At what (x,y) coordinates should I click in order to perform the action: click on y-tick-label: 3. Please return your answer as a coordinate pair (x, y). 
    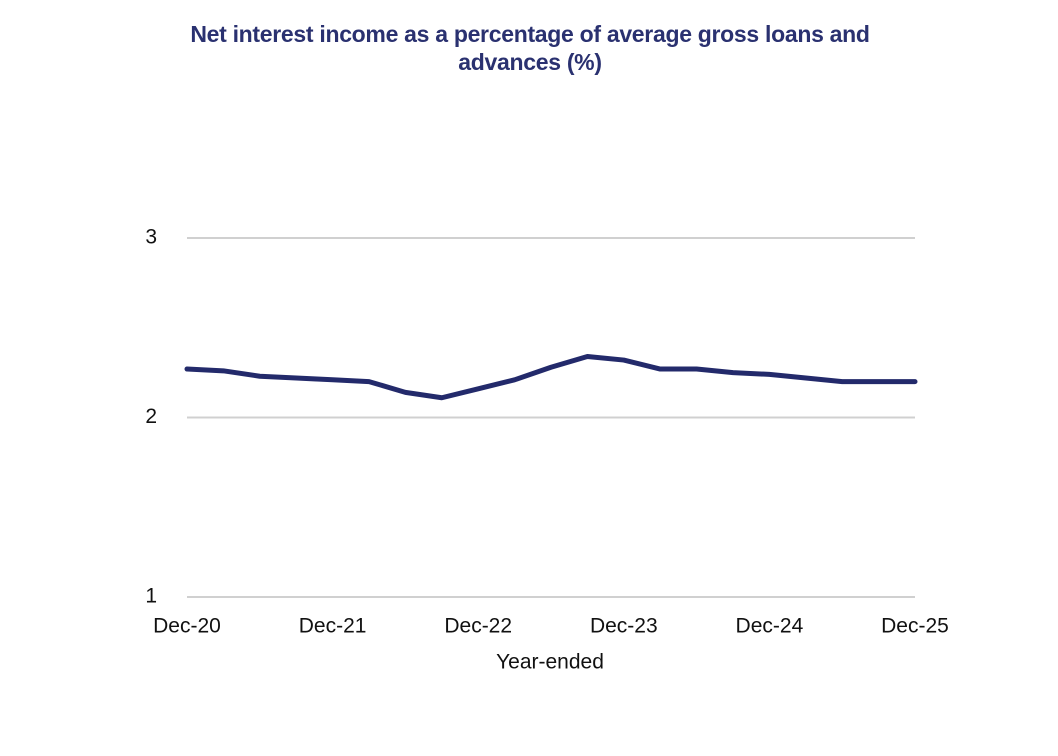
    Looking at the image, I should click on (151, 237).